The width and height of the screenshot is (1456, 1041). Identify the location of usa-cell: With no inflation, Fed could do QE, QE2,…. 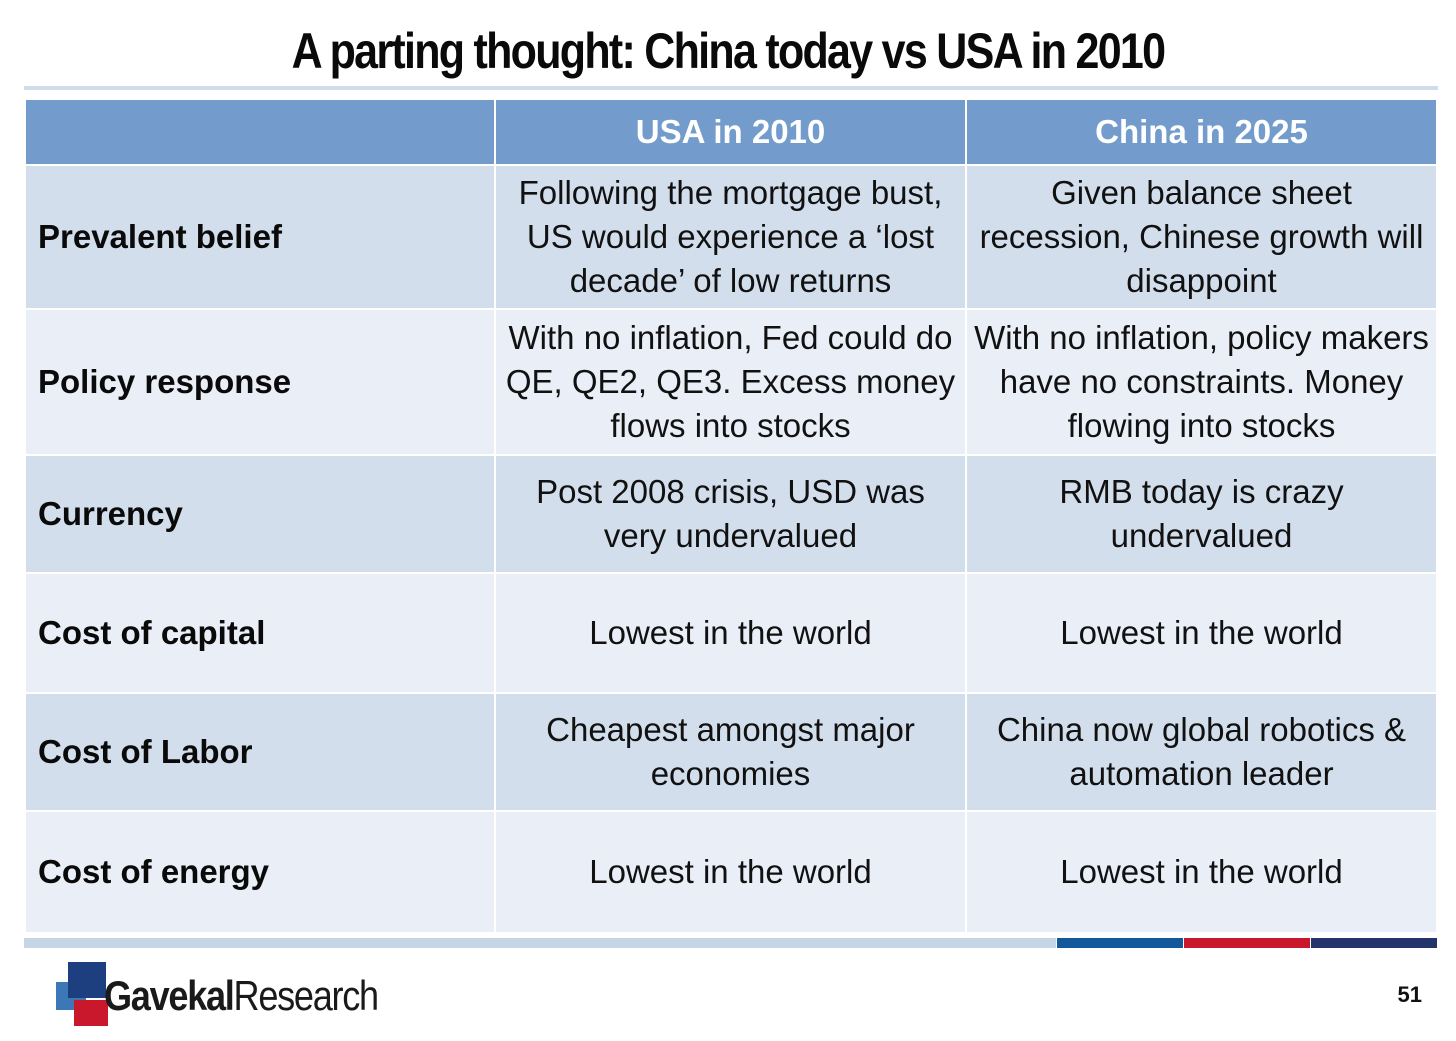
(730, 382).